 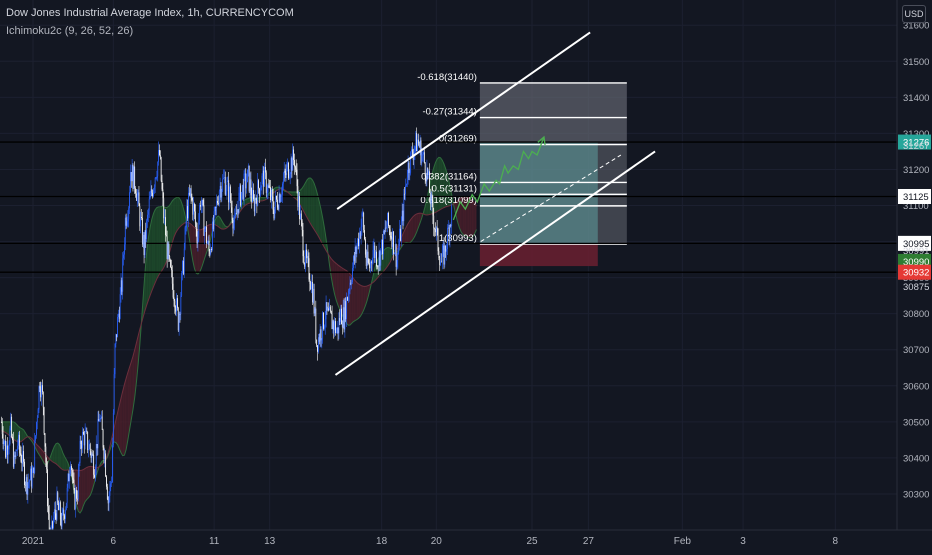 I want to click on forecast-line, so click(x=498, y=178).